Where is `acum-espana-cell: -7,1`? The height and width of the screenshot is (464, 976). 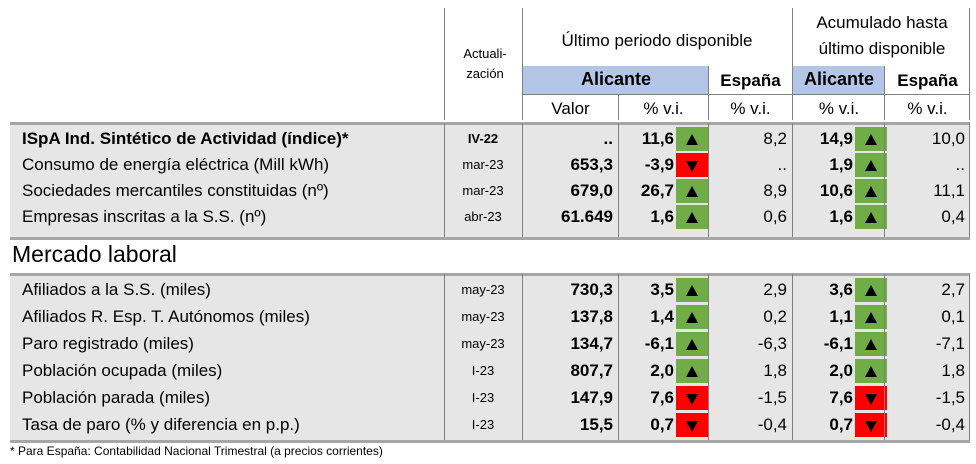 acum-espana-cell: -7,1 is located at coordinates (950, 343).